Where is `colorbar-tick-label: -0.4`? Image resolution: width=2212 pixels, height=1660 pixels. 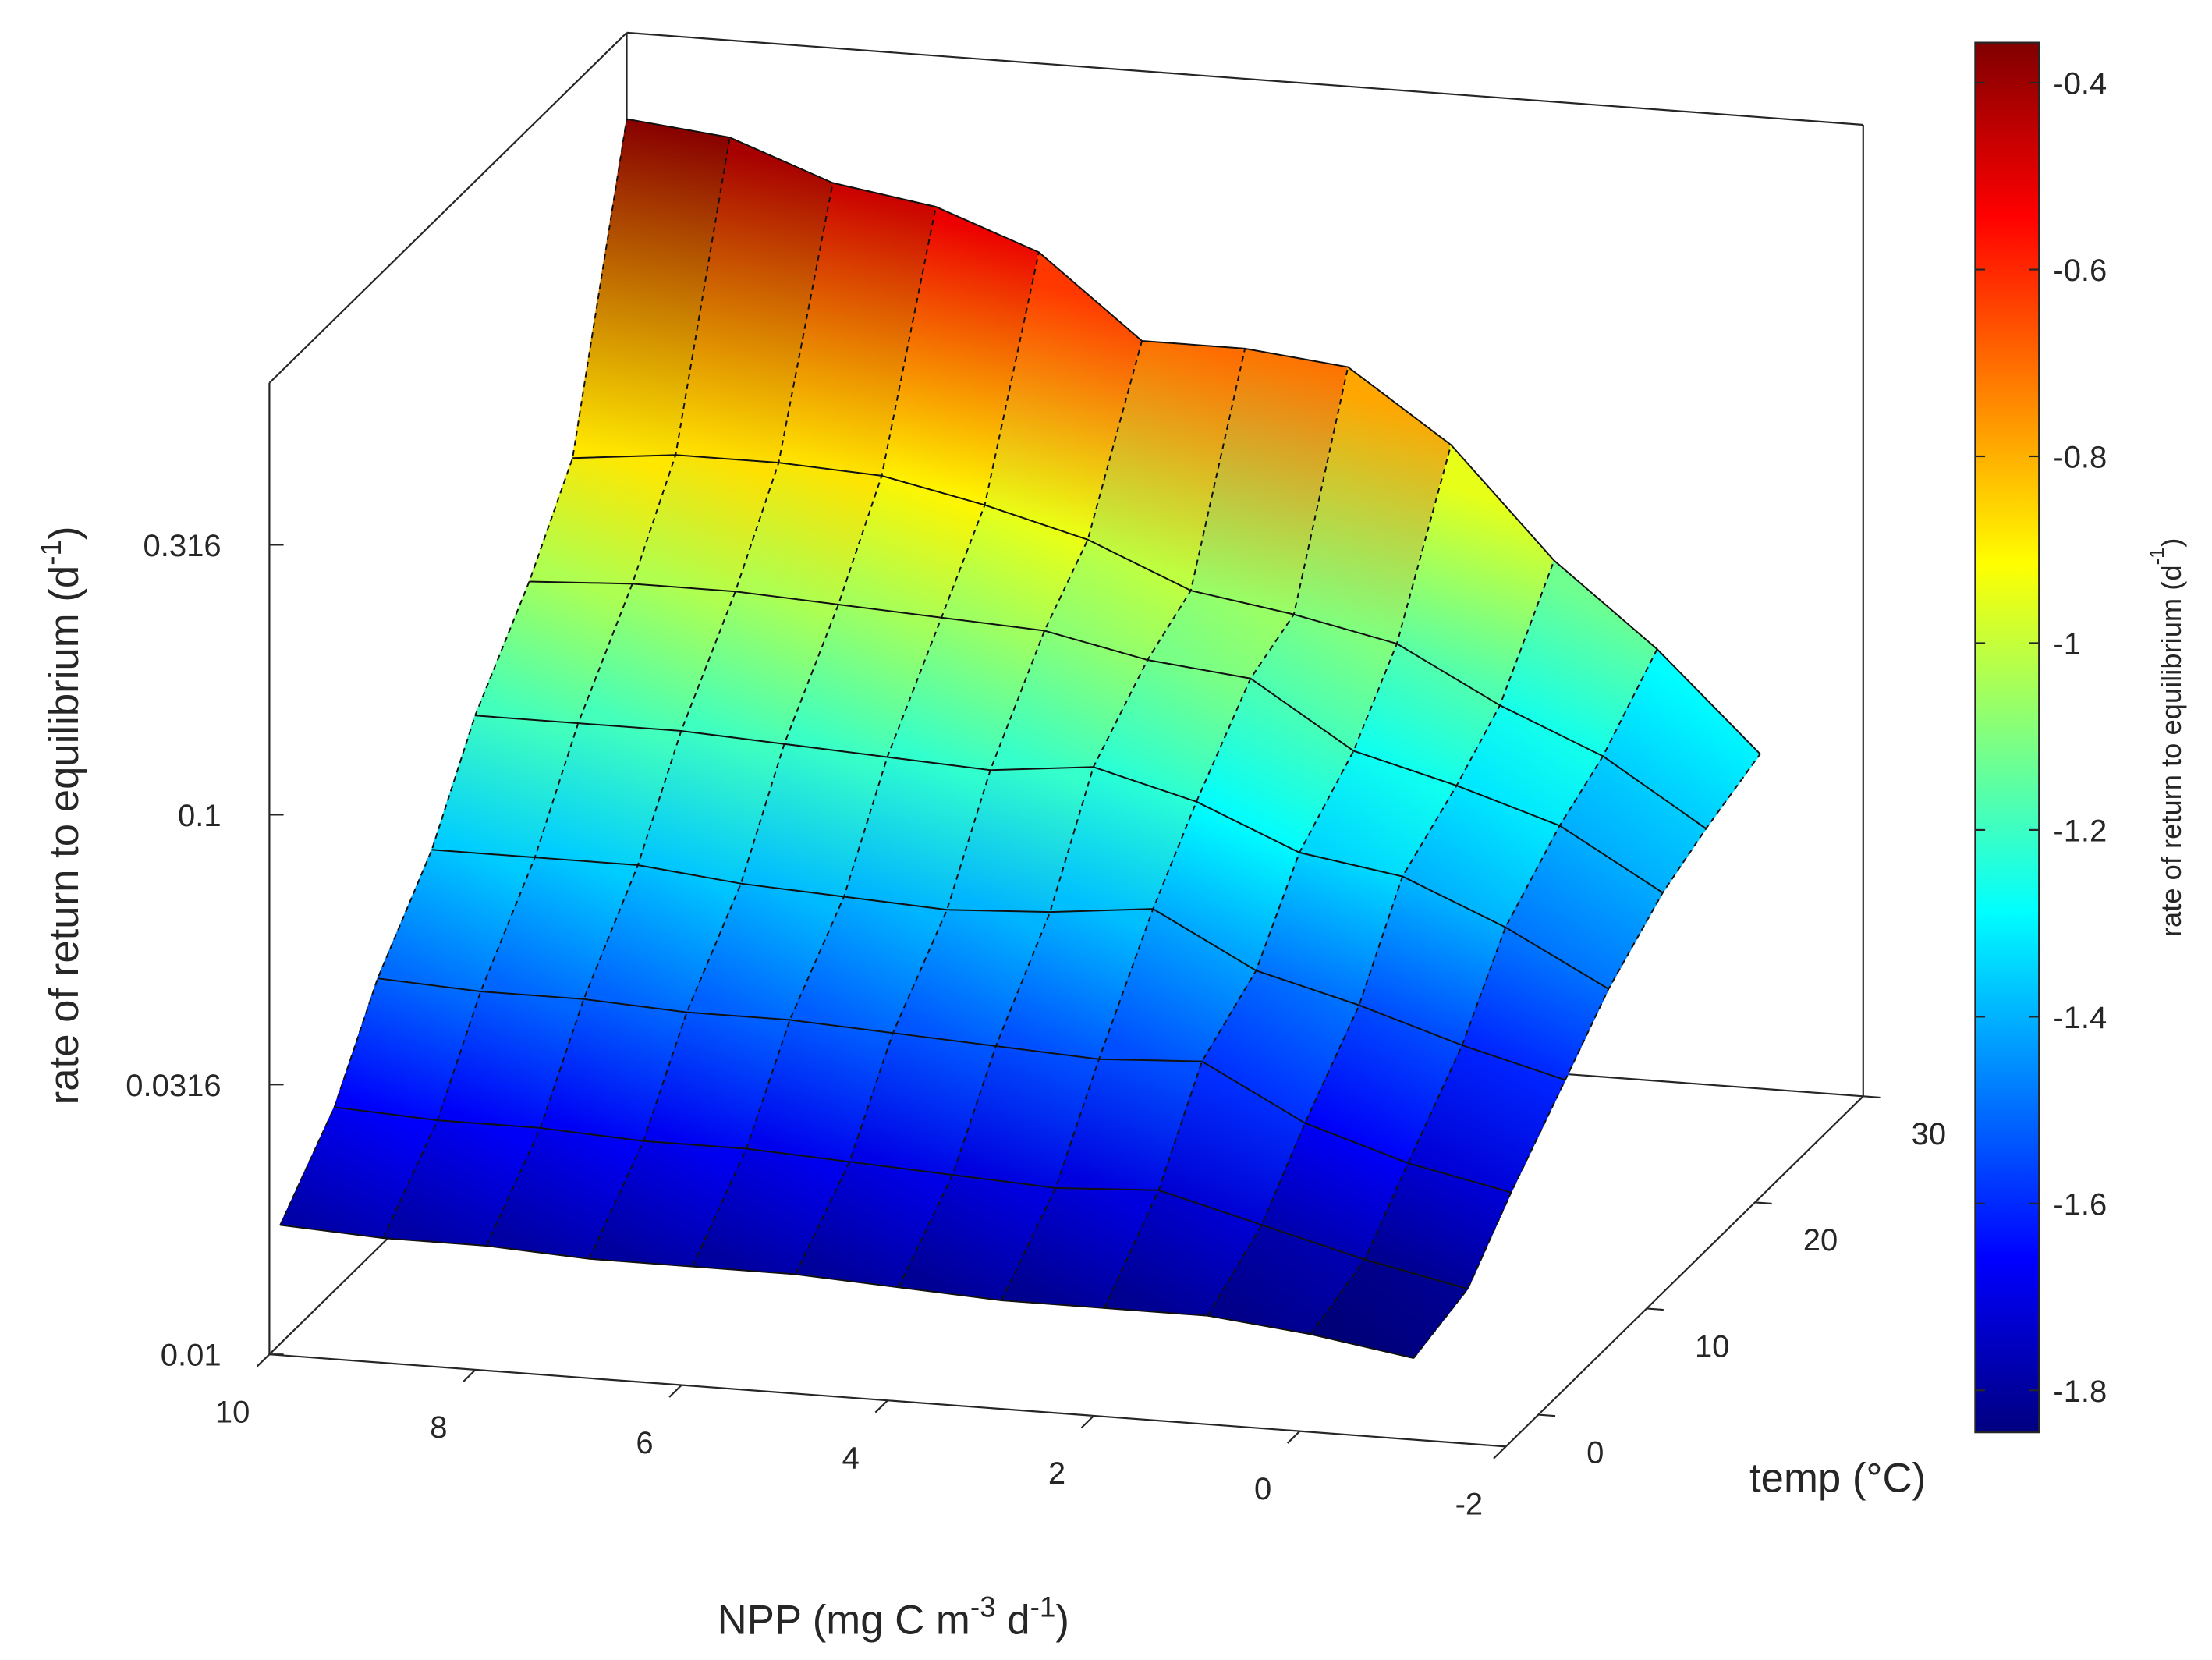 colorbar-tick-label: -0.4 is located at coordinates (2080, 84).